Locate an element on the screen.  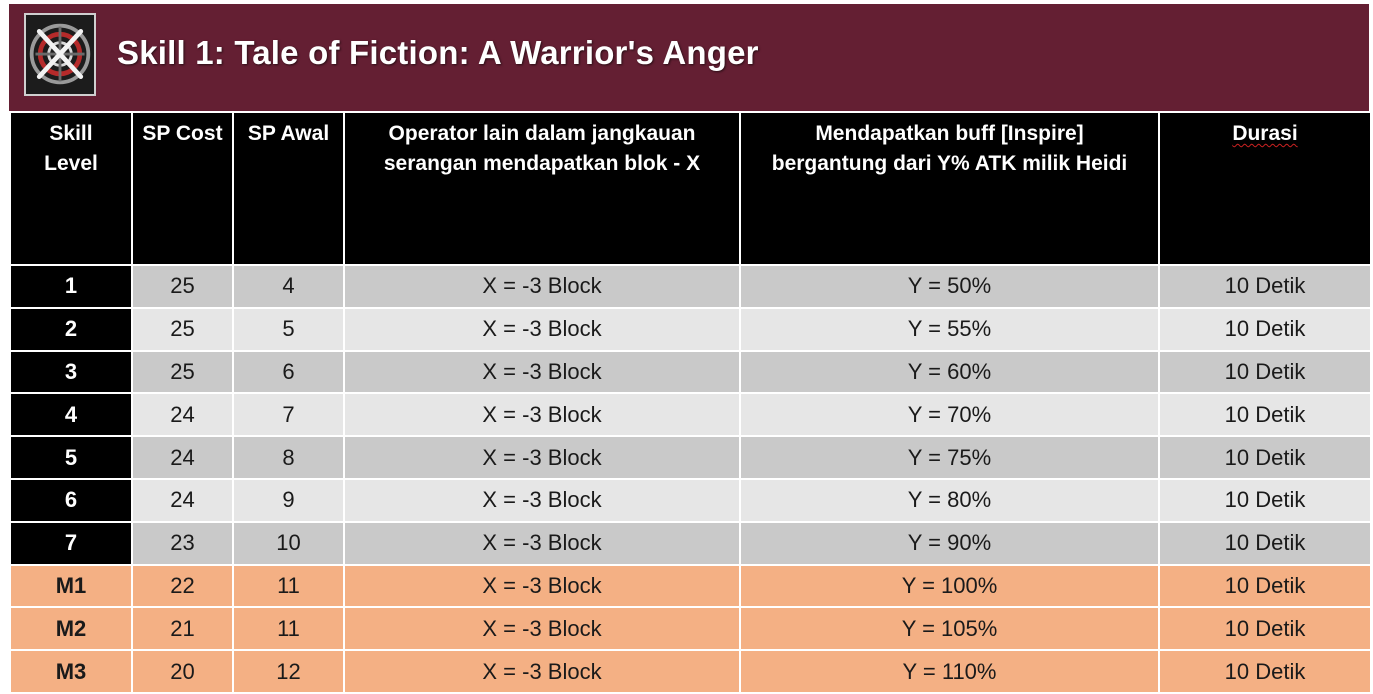
column-header-durasi: Durasi is located at coordinates (1265, 188).